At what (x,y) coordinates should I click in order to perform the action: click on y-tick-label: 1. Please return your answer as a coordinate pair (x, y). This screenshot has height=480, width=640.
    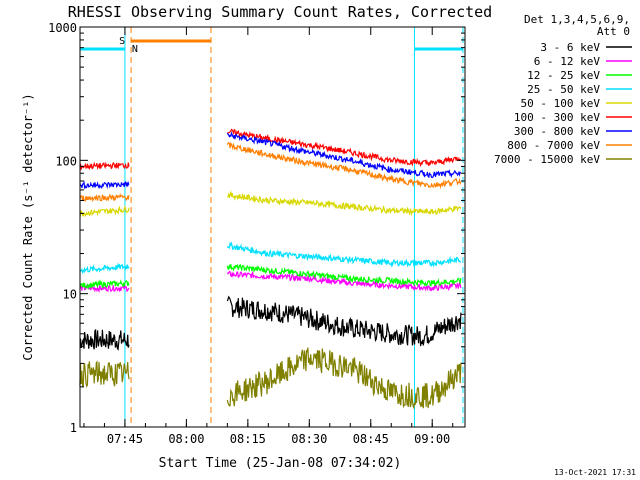
    Looking at the image, I should click on (73, 428).